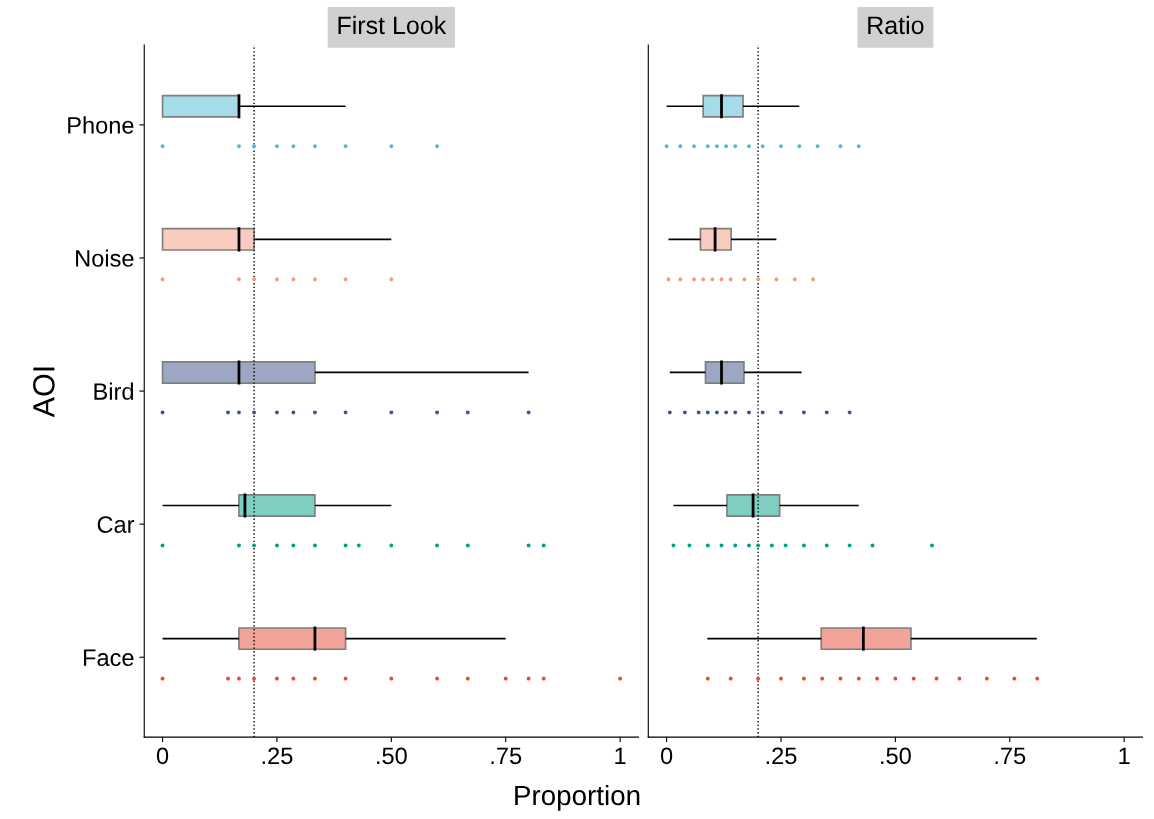 The image size is (1154, 819). What do you see at coordinates (44, 392) in the screenshot?
I see `y-axis-title: AOI` at bounding box center [44, 392].